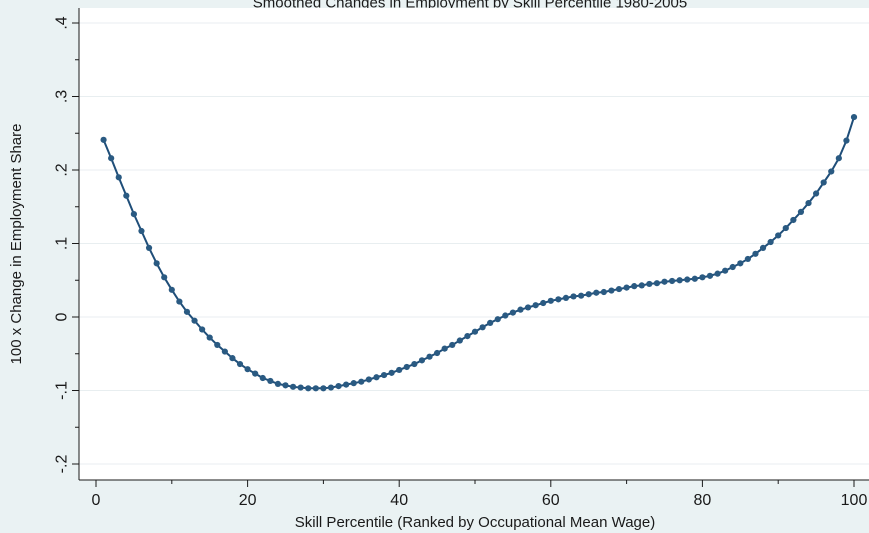  Describe the element at coordinates (62, 96) in the screenshot. I see `y-tick-label: .3` at that location.